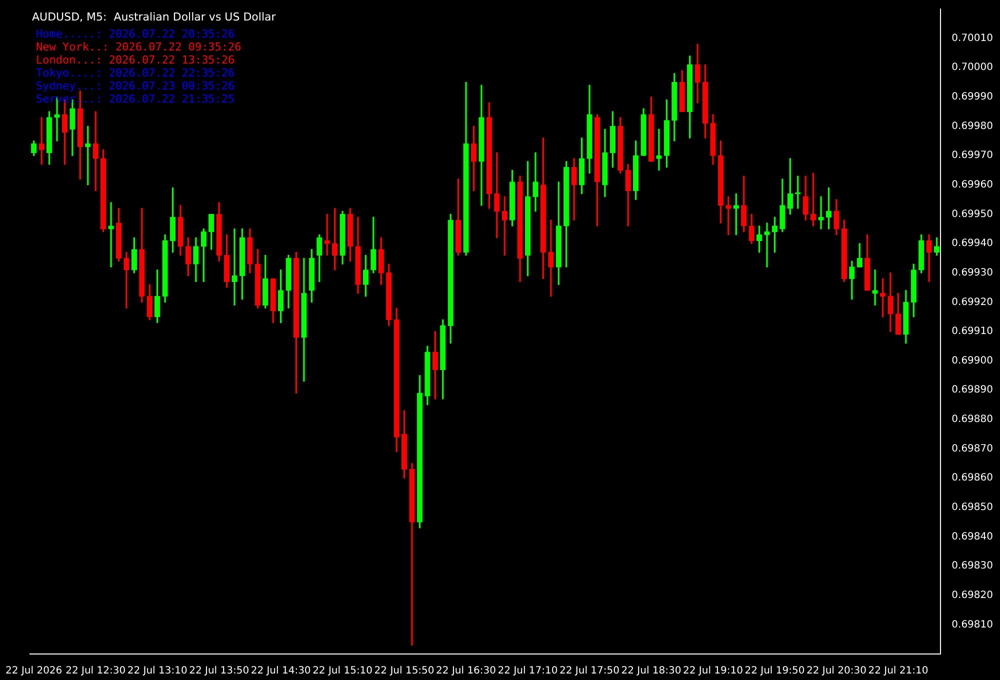 The width and height of the screenshot is (1000, 680). Describe the element at coordinates (96, 671) in the screenshot. I see `x-tick-label: 22 Jul 12:30` at that location.